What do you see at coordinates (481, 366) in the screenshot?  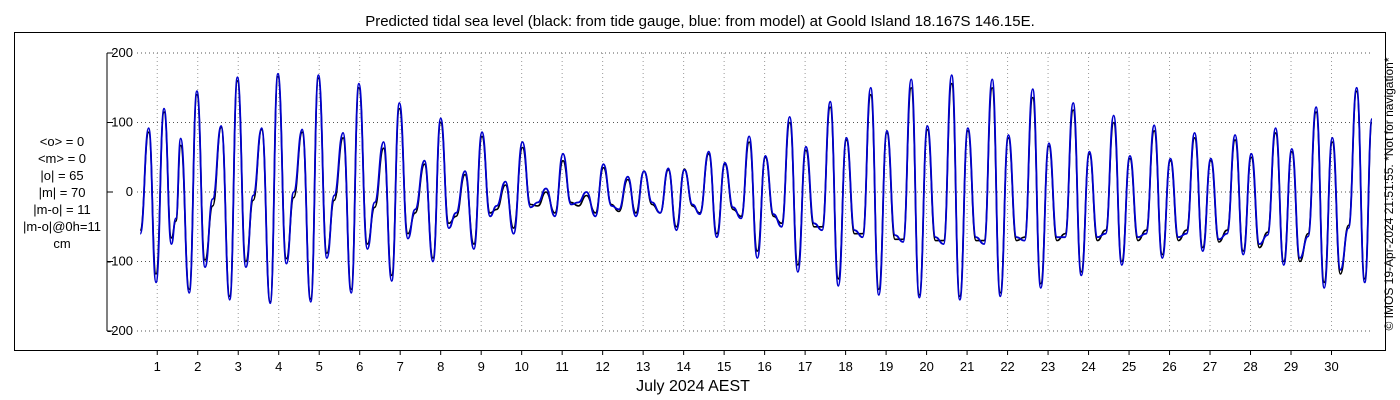 I see `x-tick-label: 9` at bounding box center [481, 366].